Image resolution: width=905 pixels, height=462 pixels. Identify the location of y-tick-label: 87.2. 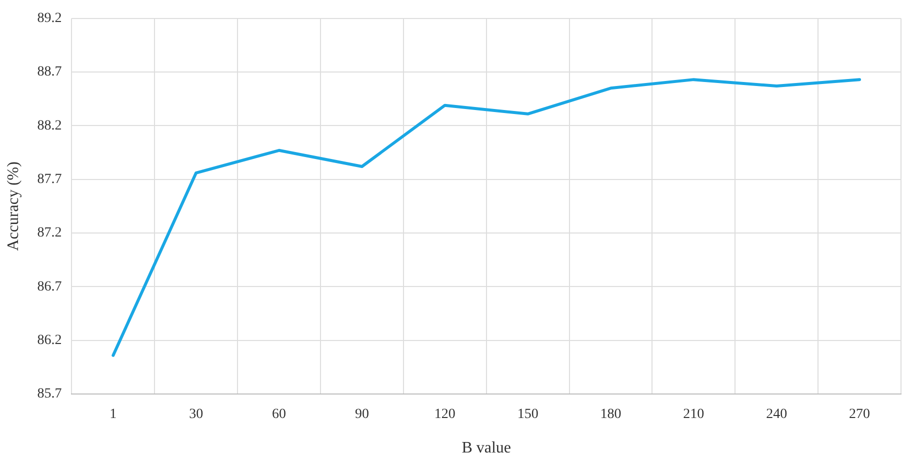
(49, 233).